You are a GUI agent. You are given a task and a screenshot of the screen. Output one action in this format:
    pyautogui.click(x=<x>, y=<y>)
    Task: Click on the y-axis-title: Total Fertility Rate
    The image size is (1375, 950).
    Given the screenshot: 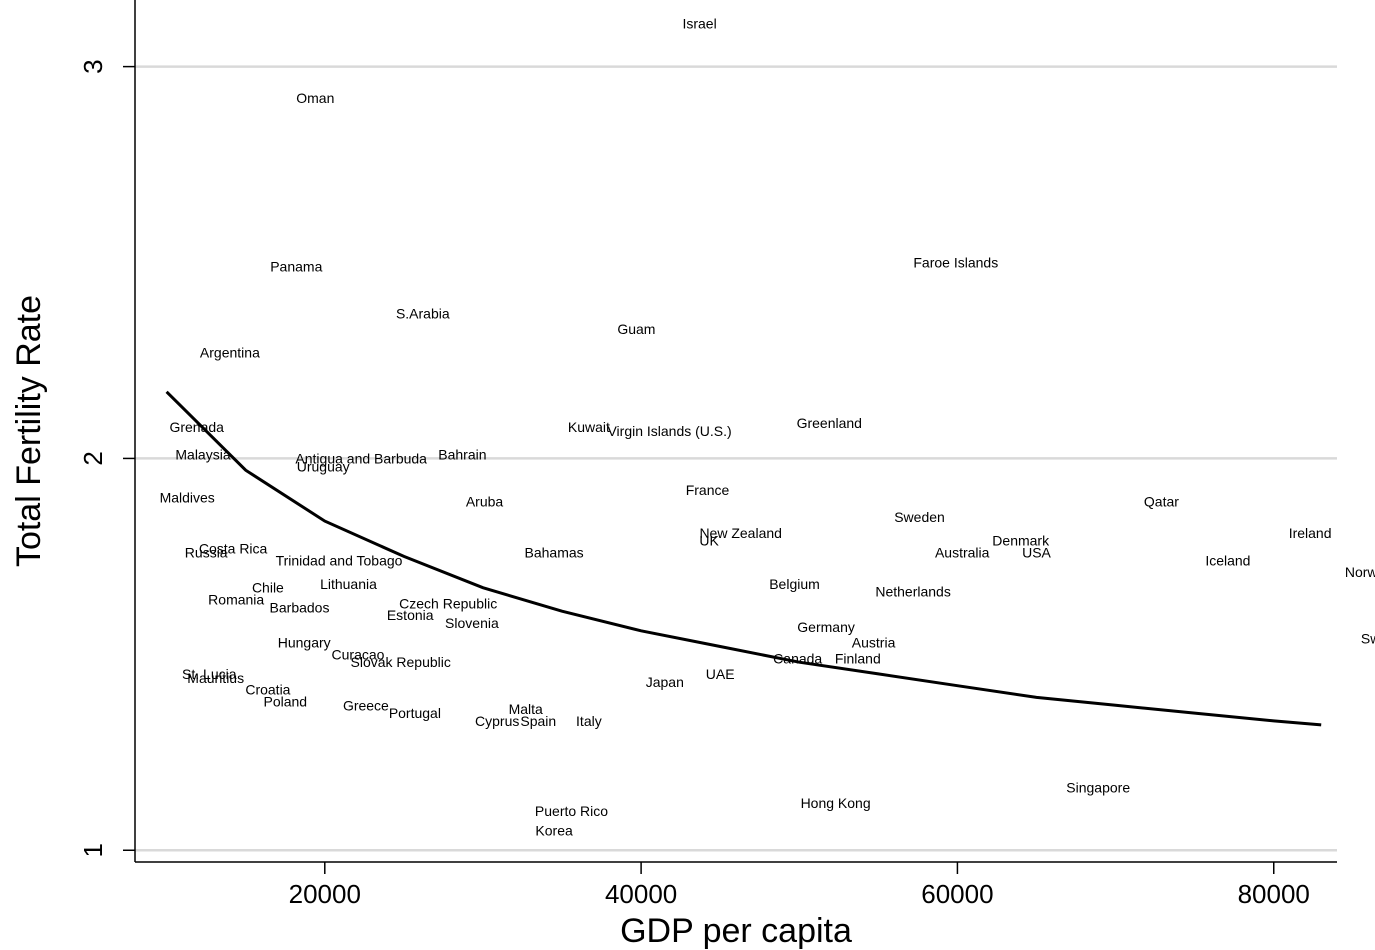 What is the action you would take?
    pyautogui.click(x=29, y=431)
    